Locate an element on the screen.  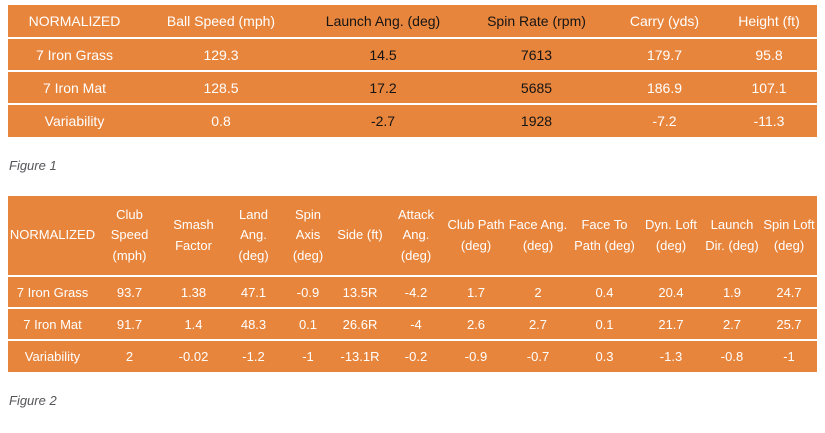
table-cell: -11.3 is located at coordinates (769, 120).